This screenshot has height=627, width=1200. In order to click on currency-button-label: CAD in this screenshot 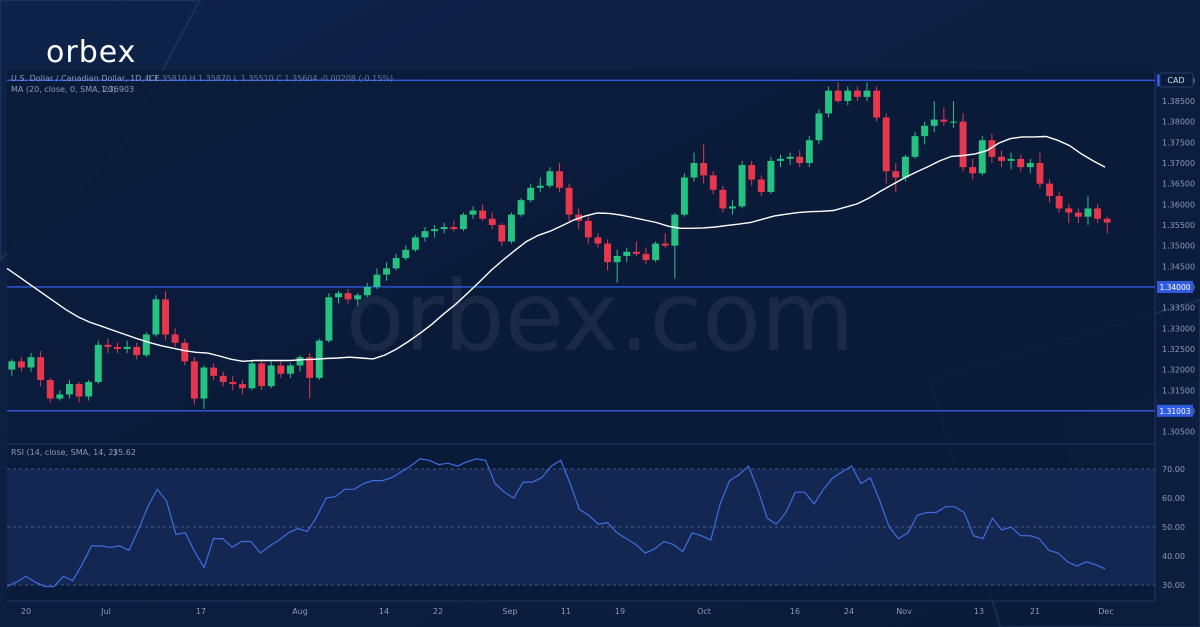, I will do `click(1175, 80)`.